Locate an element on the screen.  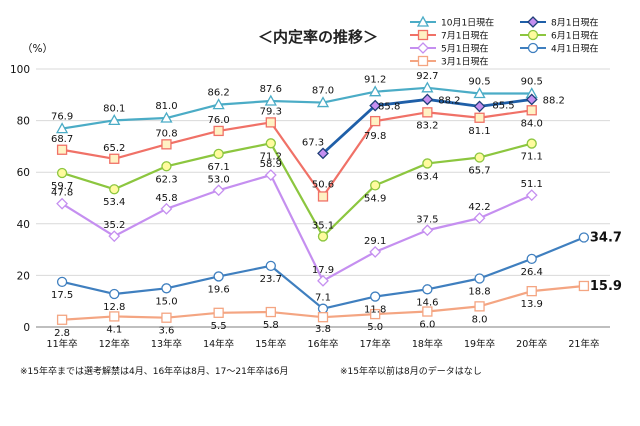
data-label: 76.9 is located at coordinates (62, 117).